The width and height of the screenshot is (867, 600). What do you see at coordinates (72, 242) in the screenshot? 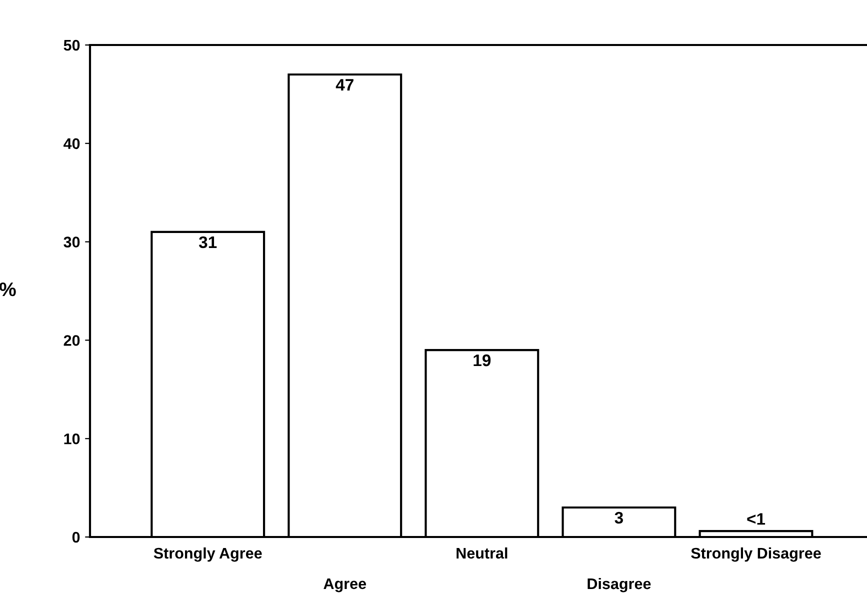
I see `y-tick-label: 30` at bounding box center [72, 242].